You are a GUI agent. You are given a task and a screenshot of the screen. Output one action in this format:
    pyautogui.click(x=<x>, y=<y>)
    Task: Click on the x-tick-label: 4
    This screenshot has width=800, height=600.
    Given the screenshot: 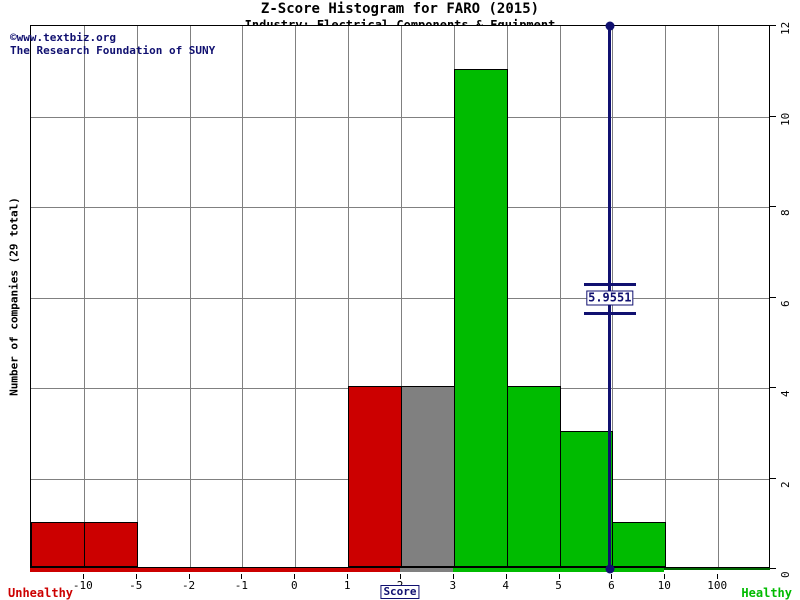 What is the action you would take?
    pyautogui.click(x=506, y=585)
    